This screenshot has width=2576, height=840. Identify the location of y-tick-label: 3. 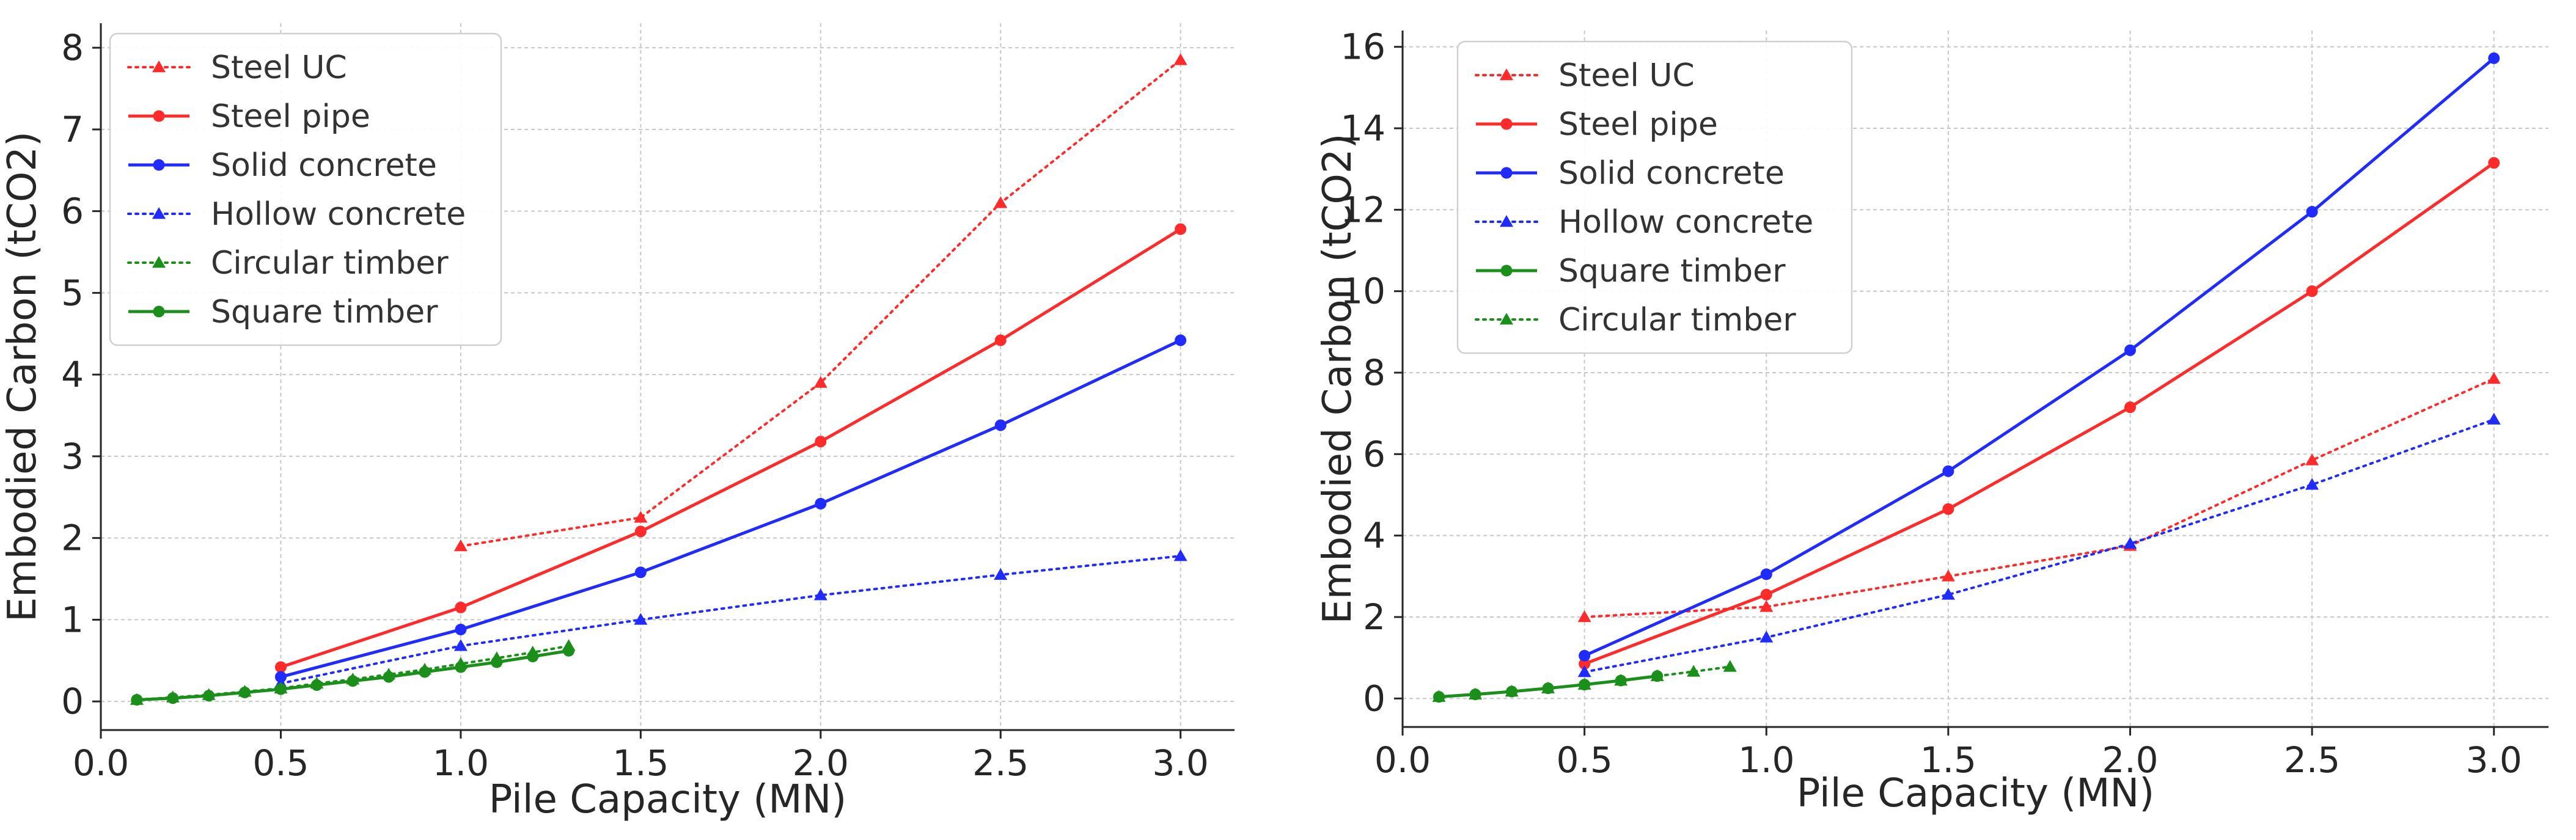
(72, 456).